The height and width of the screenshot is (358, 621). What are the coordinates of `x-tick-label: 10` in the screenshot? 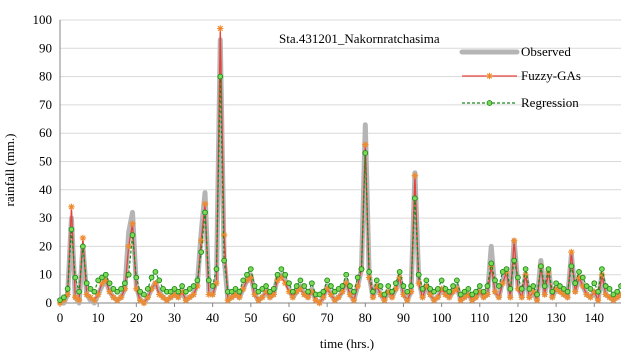 It's located at (98, 317).